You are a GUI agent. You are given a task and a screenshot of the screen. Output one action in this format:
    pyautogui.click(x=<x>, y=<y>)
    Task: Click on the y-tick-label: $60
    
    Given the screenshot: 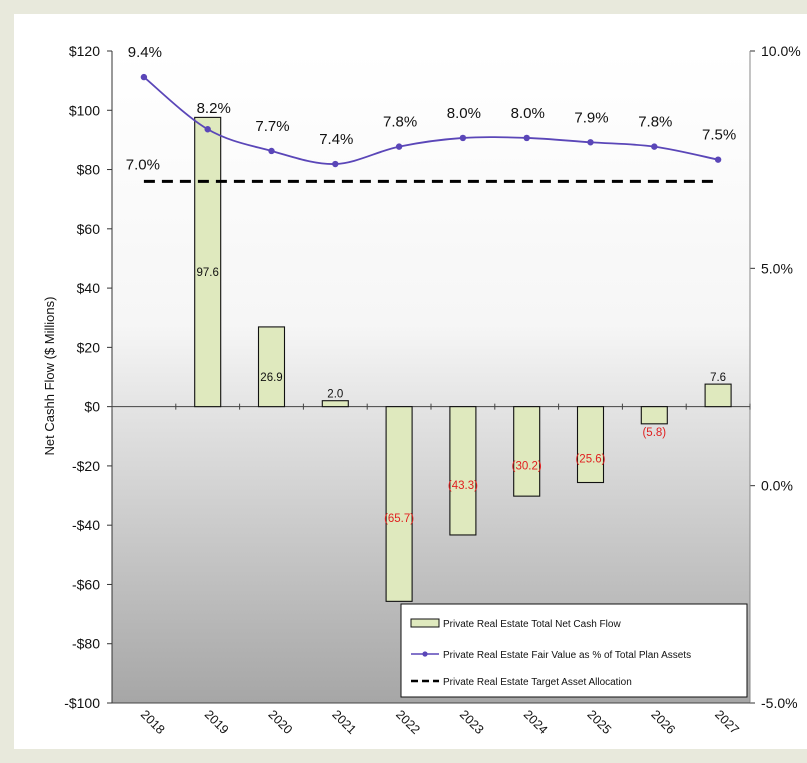 What is the action you would take?
    pyautogui.click(x=89, y=229)
    